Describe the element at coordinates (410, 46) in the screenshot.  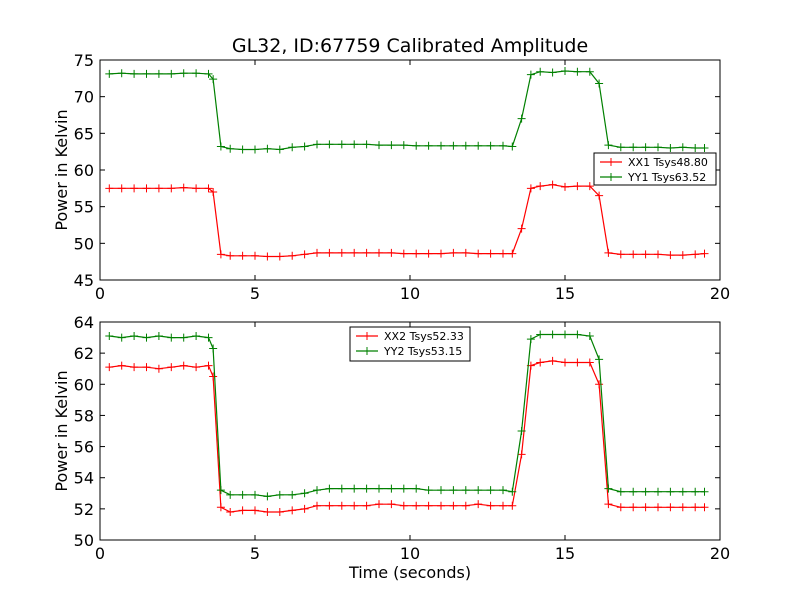
I see `chart-title: GL32, ID:67759 Calibrated Amplitude` at that location.